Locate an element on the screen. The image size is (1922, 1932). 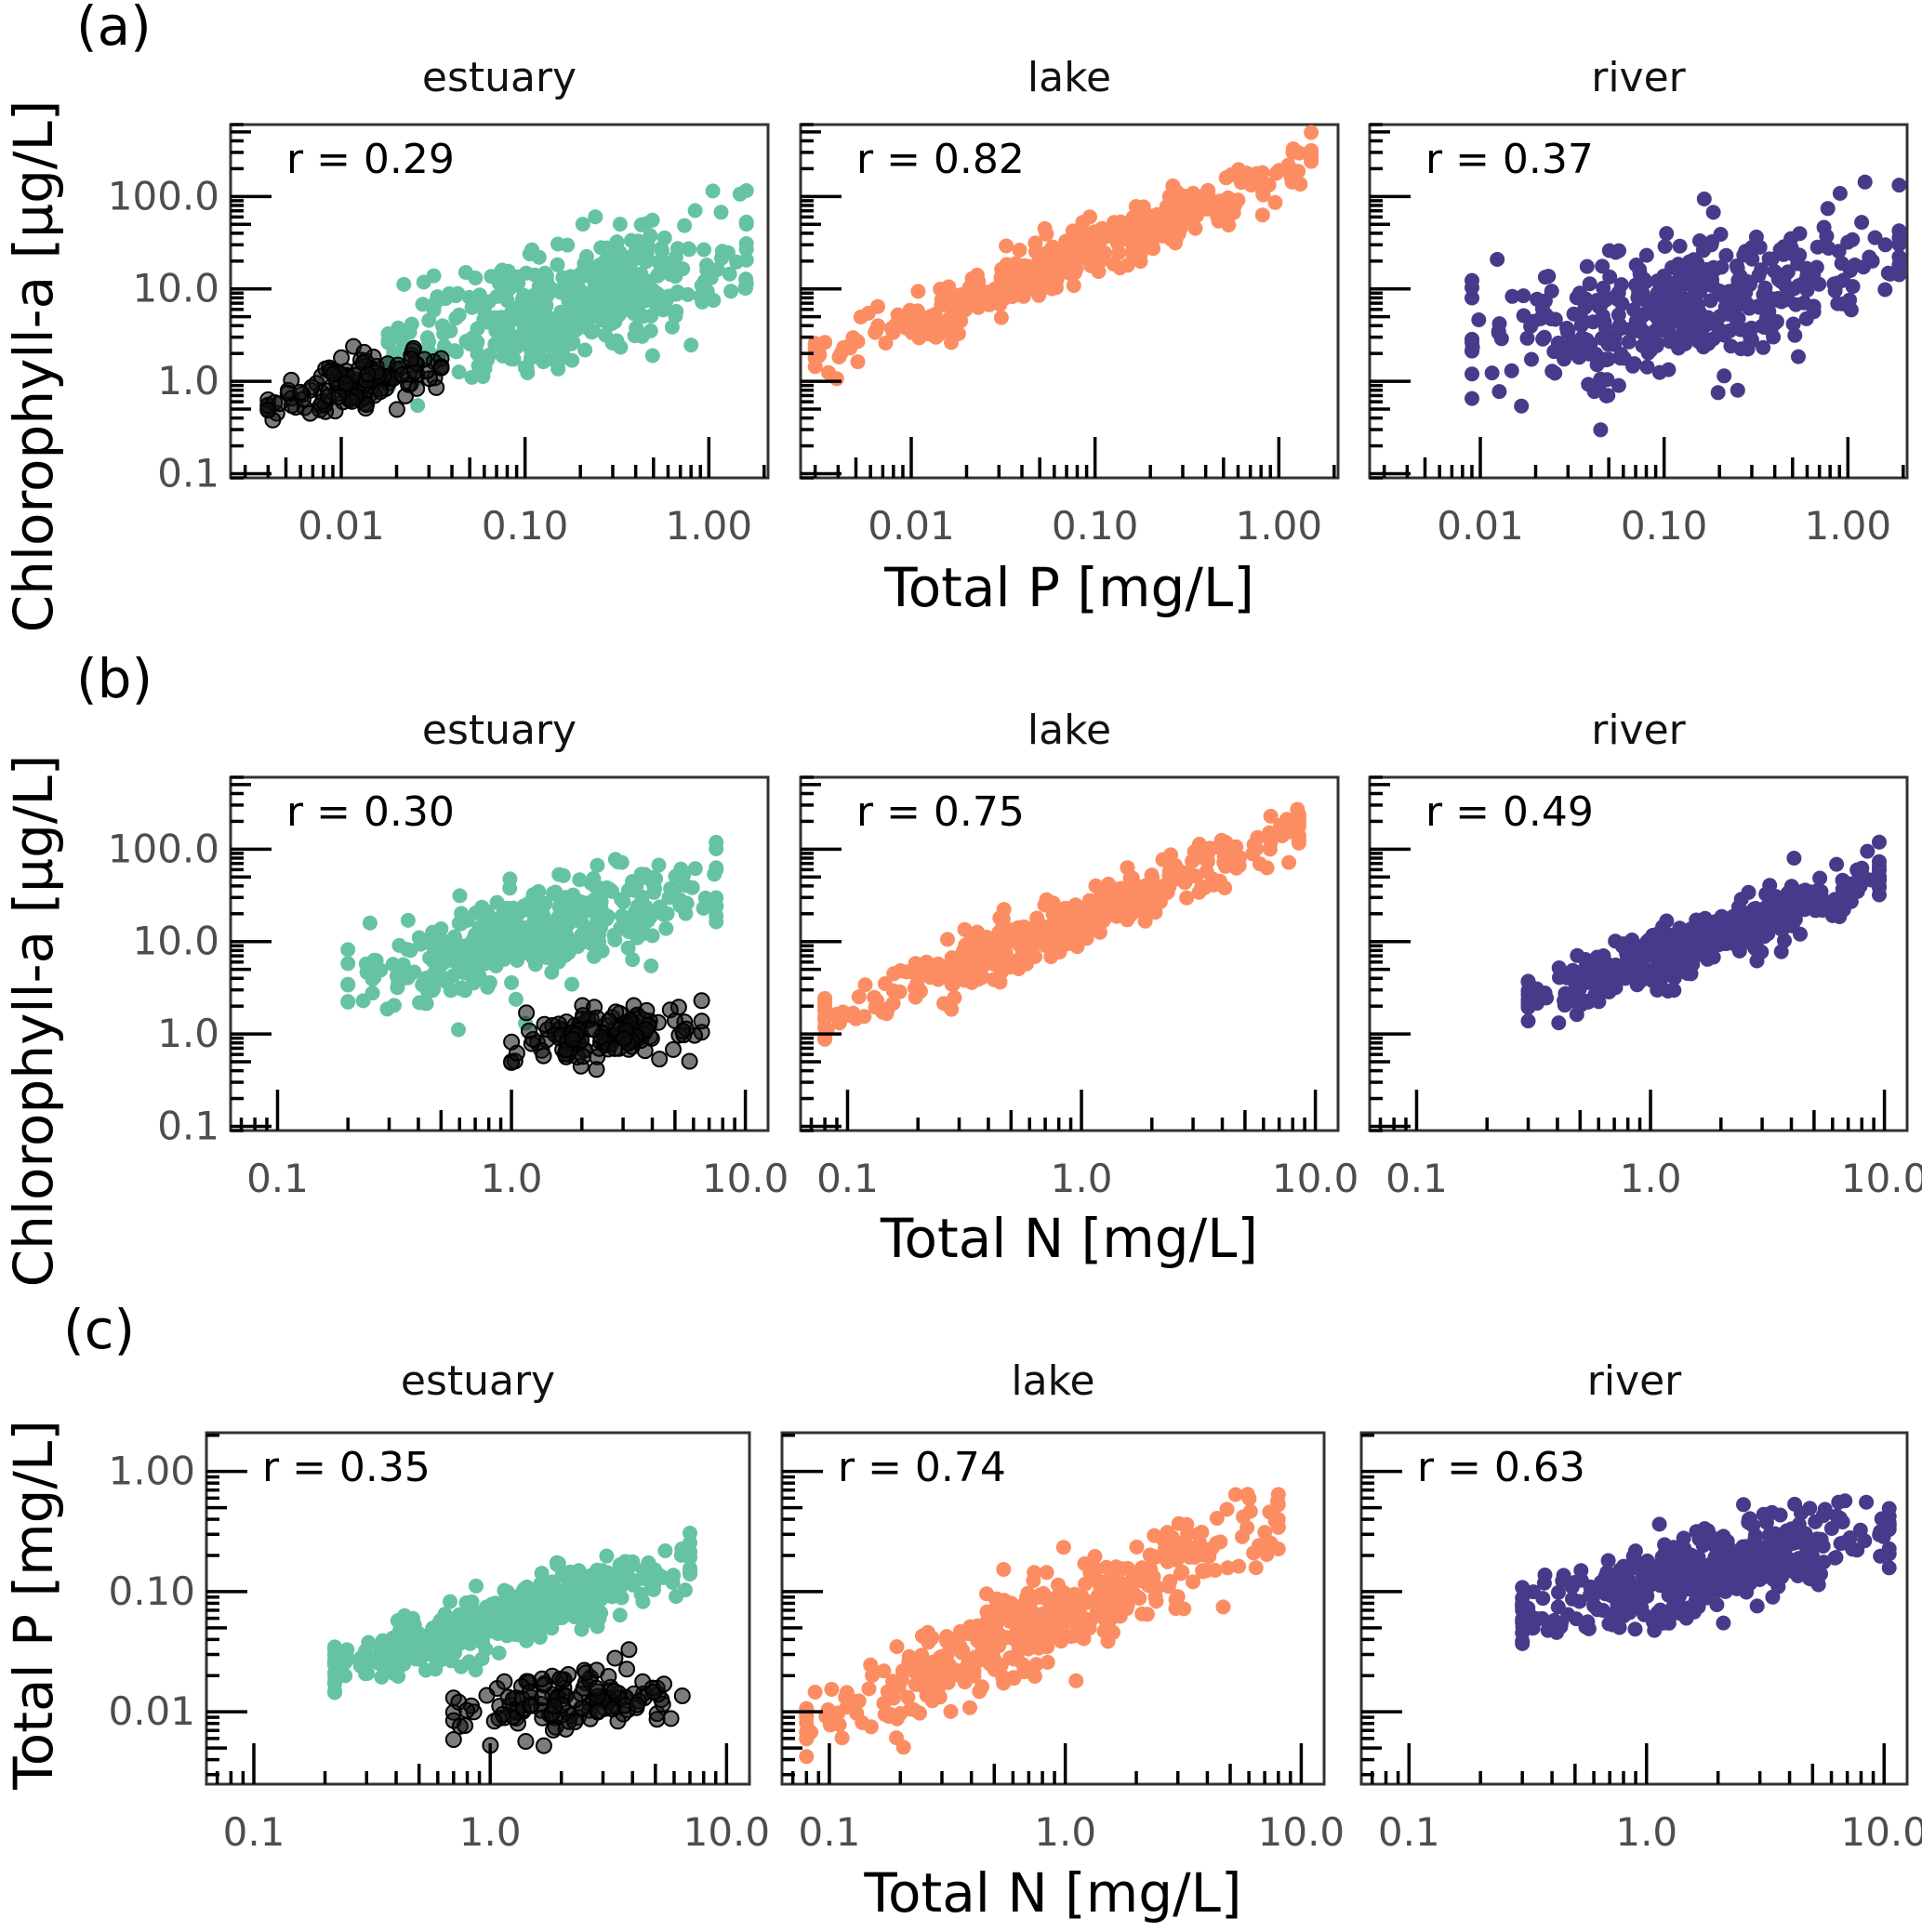
facet-lake: lake 0.1 1.0 10.0 r = 0.75 is located at coordinates (1079, 954).